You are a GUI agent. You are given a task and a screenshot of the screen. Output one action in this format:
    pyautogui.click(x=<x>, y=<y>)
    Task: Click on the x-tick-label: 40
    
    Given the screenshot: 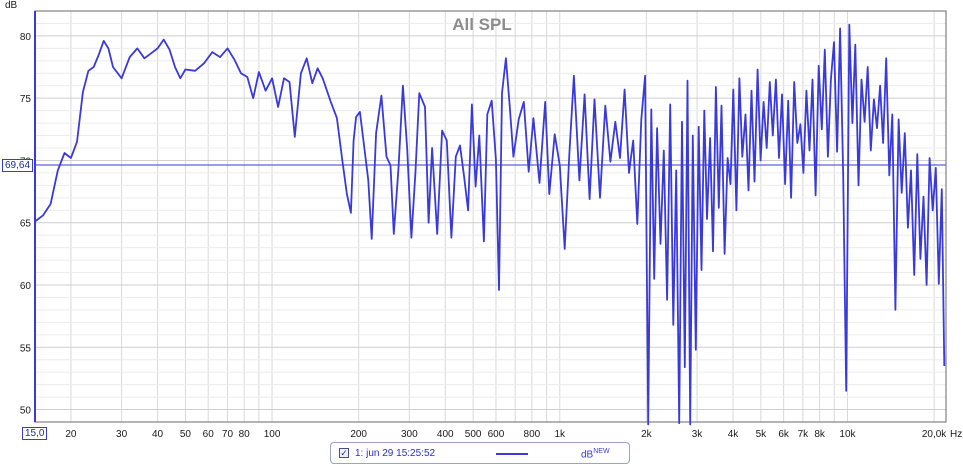 What is the action you would take?
    pyautogui.click(x=158, y=434)
    